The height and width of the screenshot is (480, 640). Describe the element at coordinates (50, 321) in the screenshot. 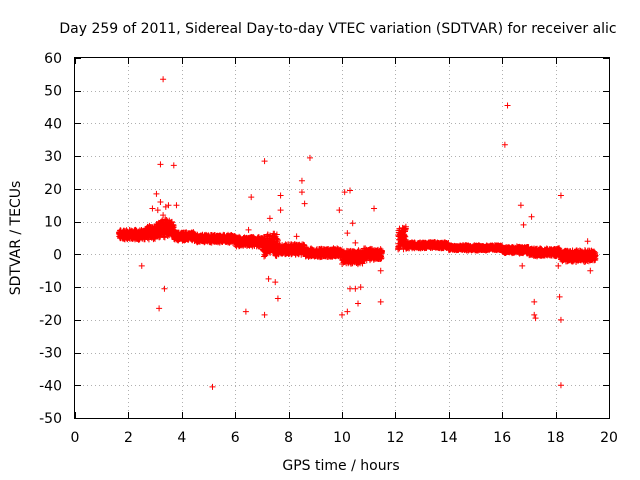

I see `y-tick-label: -20` at that location.